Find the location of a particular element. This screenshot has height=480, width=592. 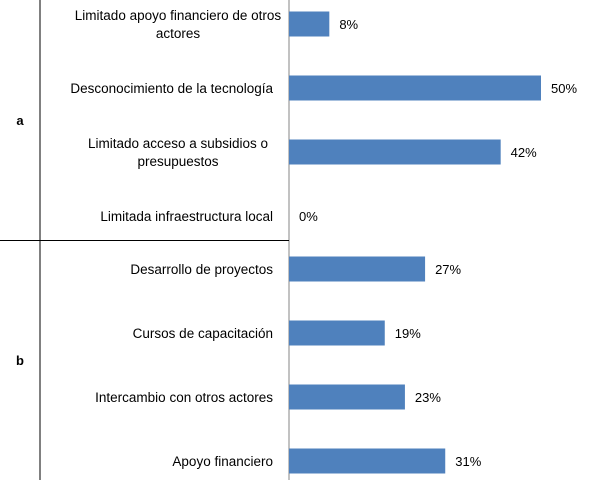

category-label: Limitada infraestructura local is located at coordinates (186, 216).